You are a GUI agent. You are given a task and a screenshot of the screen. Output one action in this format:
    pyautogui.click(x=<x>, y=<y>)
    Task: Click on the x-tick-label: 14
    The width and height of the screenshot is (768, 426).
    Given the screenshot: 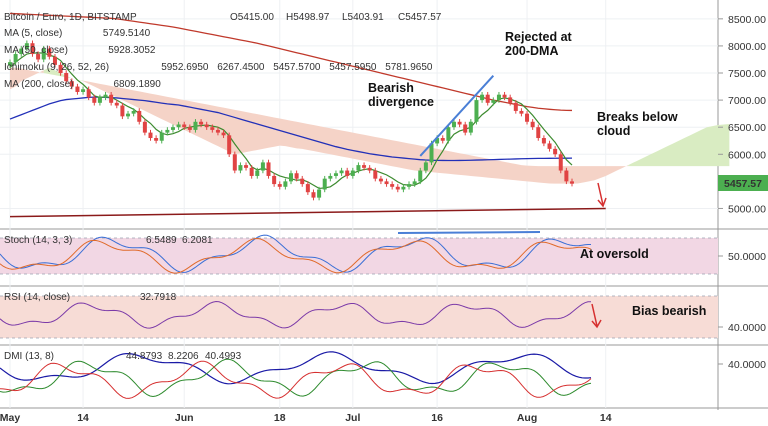 What is the action you would take?
    pyautogui.click(x=606, y=418)
    